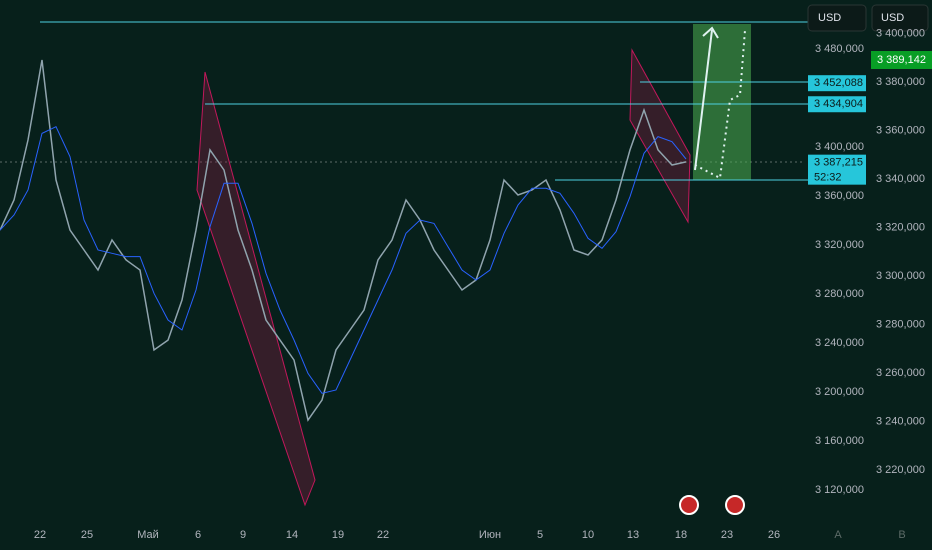  What do you see at coordinates (839, 196) in the screenshot?
I see `left-tick-label: 3 360,000` at bounding box center [839, 196].